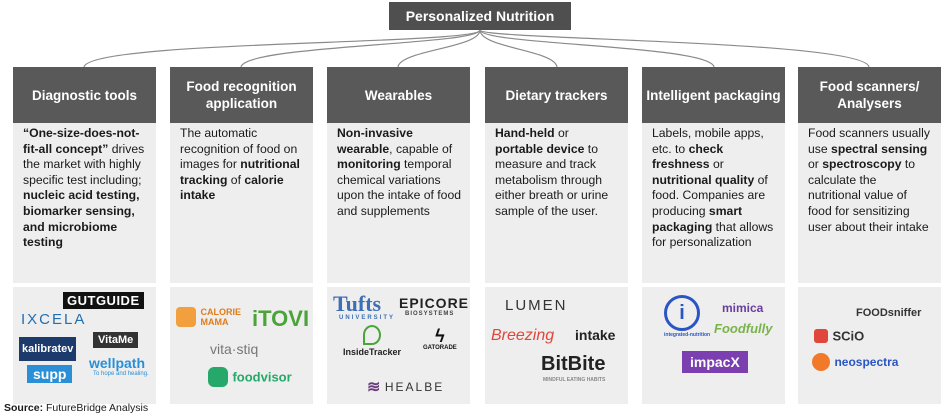 This screenshot has width=952, height=420. I want to click on description-segment: Hand-held, so click(525, 133).